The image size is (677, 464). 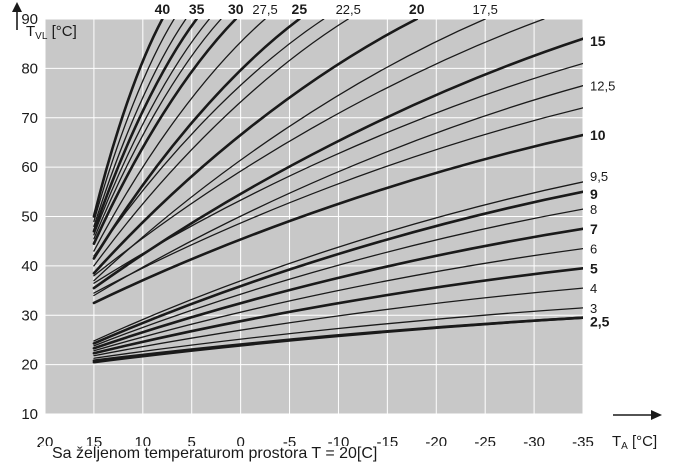 I want to click on y-tick-label: 50, so click(x=29, y=217).